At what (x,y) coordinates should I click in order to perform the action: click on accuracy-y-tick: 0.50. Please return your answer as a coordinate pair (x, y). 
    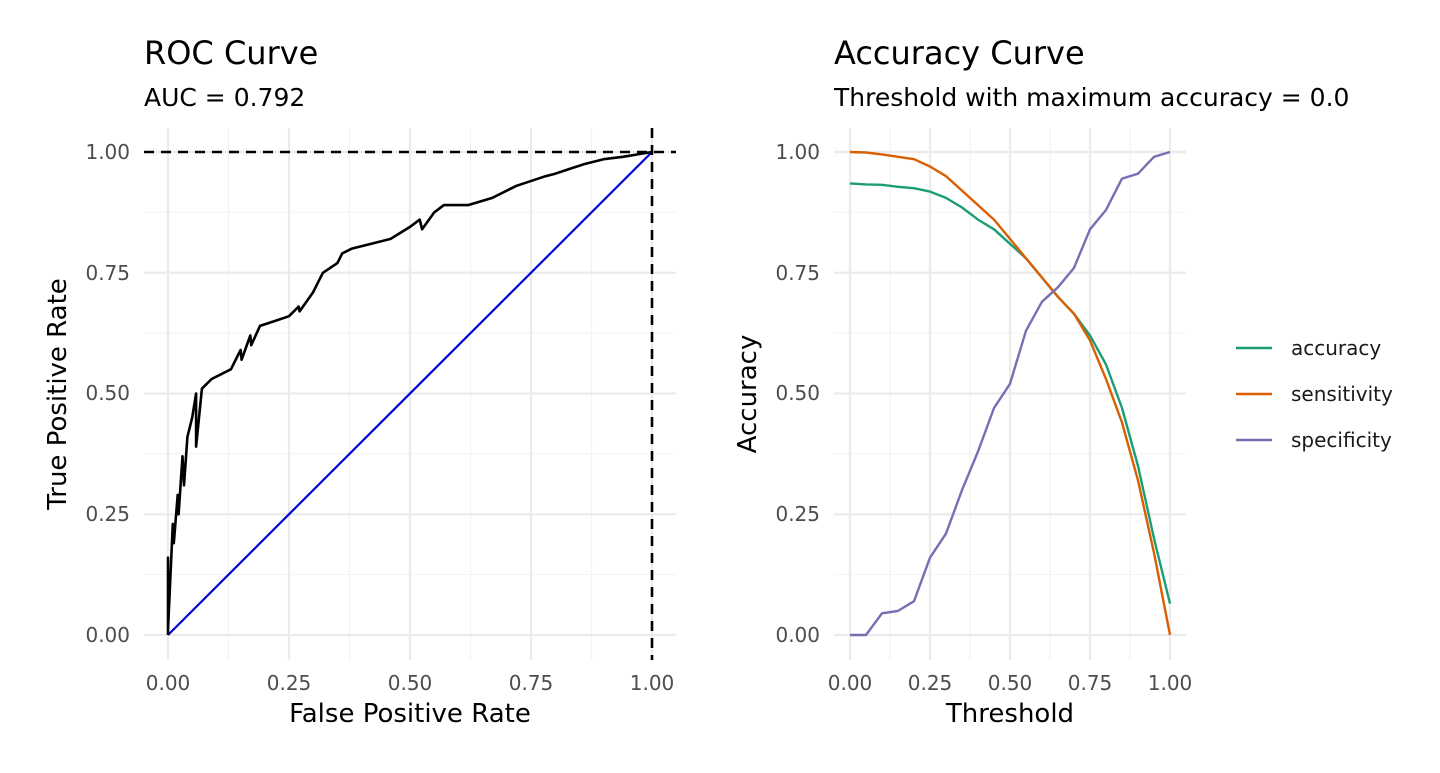
    Looking at the image, I should click on (797, 393).